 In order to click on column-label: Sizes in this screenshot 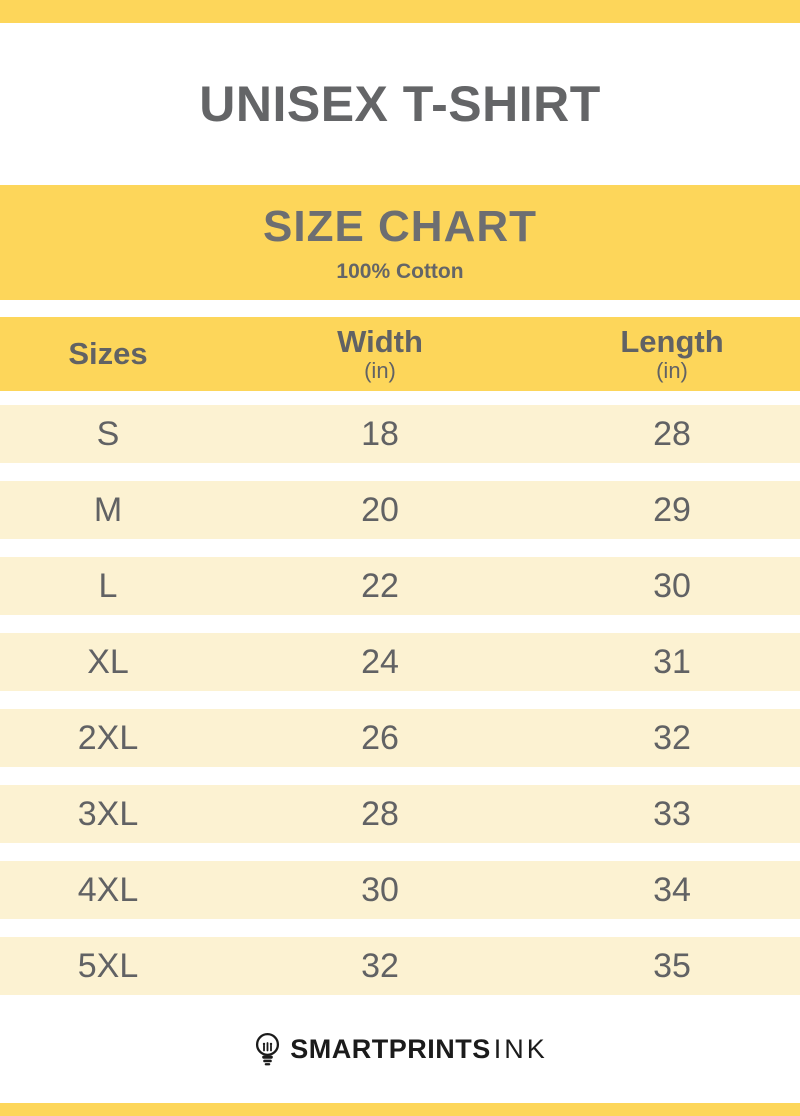, I will do `click(108, 353)`.